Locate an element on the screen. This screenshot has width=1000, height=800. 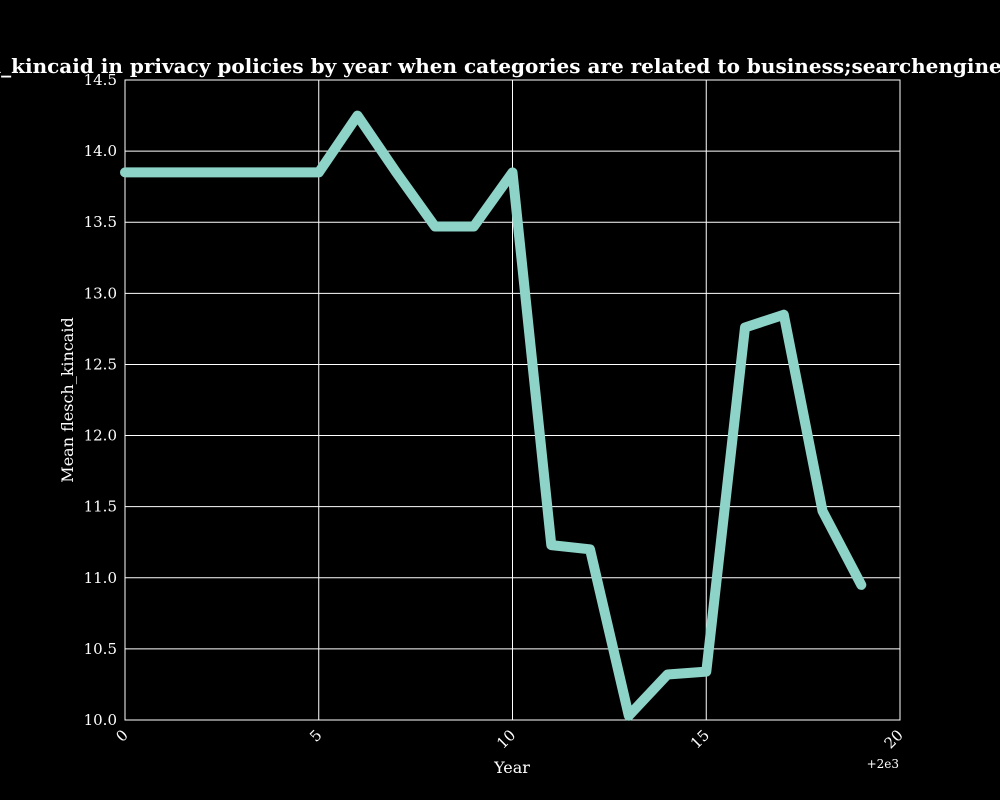
x-tick-label: 15 is located at coordinates (700, 739).